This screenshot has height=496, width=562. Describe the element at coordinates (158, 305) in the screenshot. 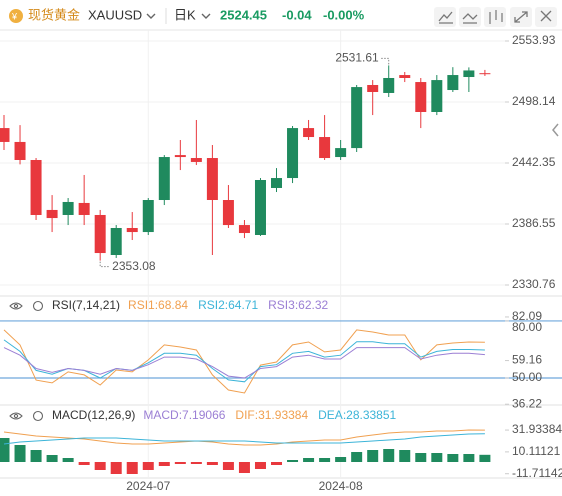

I see `legend-entry: RSI1:68.84` at that location.